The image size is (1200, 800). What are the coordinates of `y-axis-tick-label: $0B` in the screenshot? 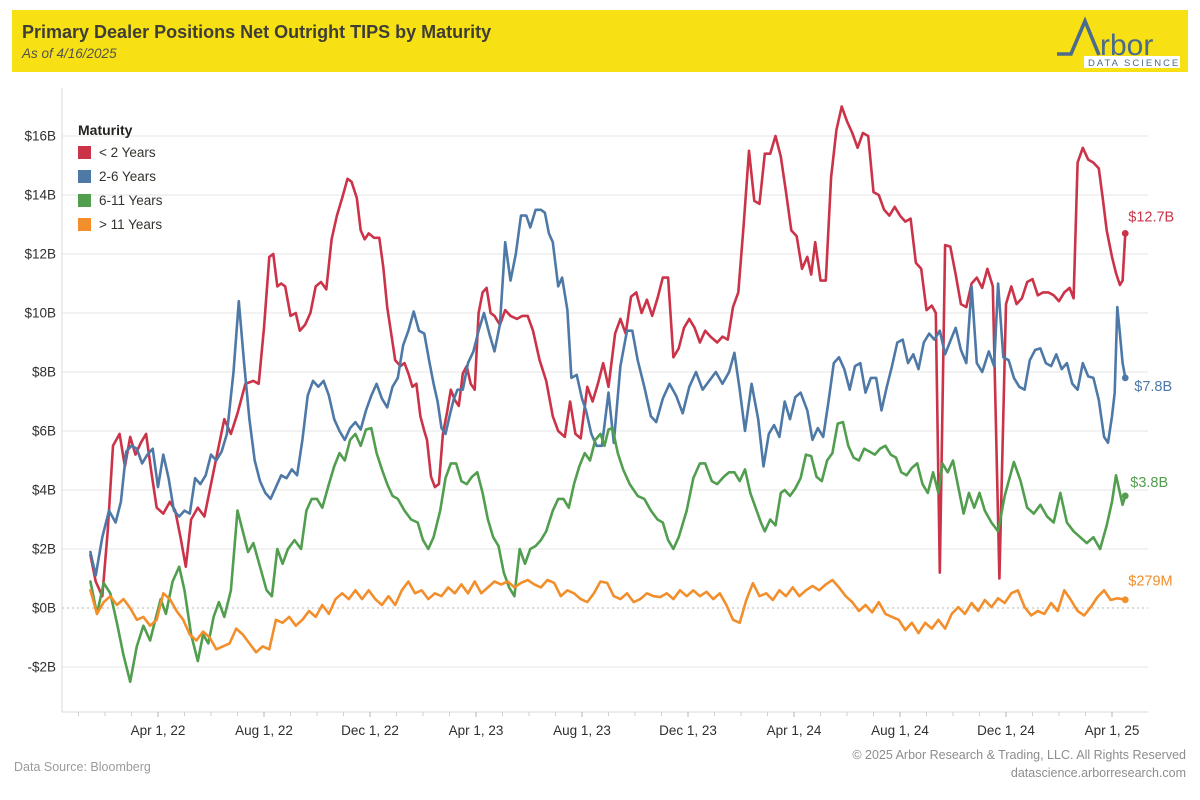 It's located at (44, 608).